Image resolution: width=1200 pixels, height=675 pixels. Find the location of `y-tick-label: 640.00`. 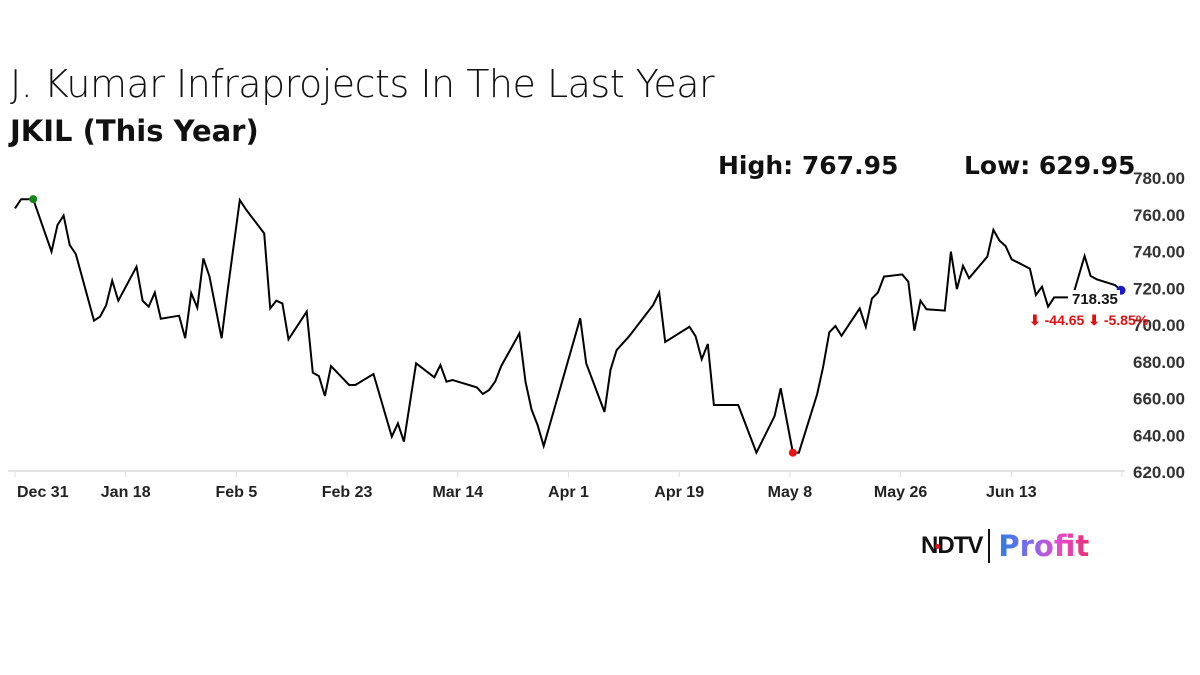

y-tick-label: 640.00 is located at coordinates (1159, 435).